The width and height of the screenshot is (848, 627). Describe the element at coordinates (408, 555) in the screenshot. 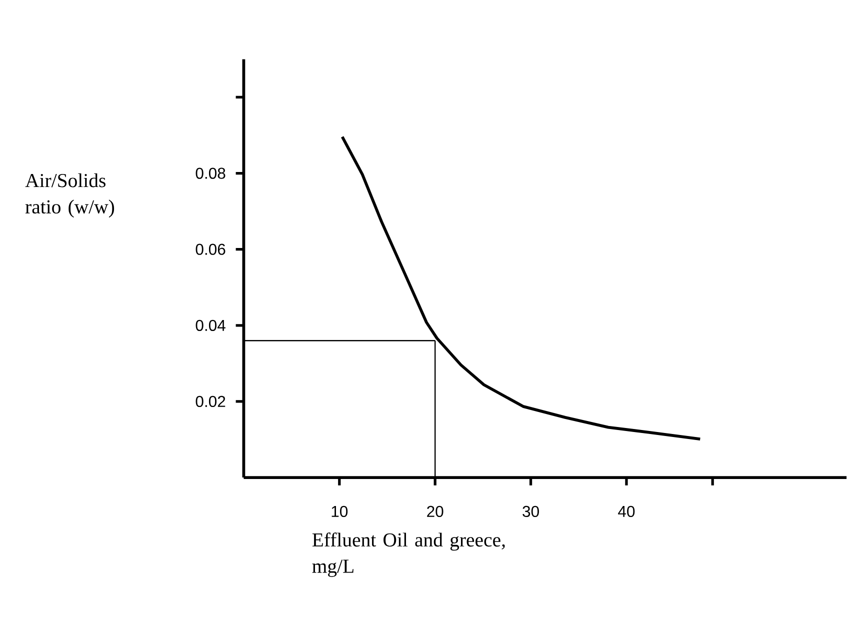

I see `x-axis-title: Effluent Oil and greece, mg/L` at that location.